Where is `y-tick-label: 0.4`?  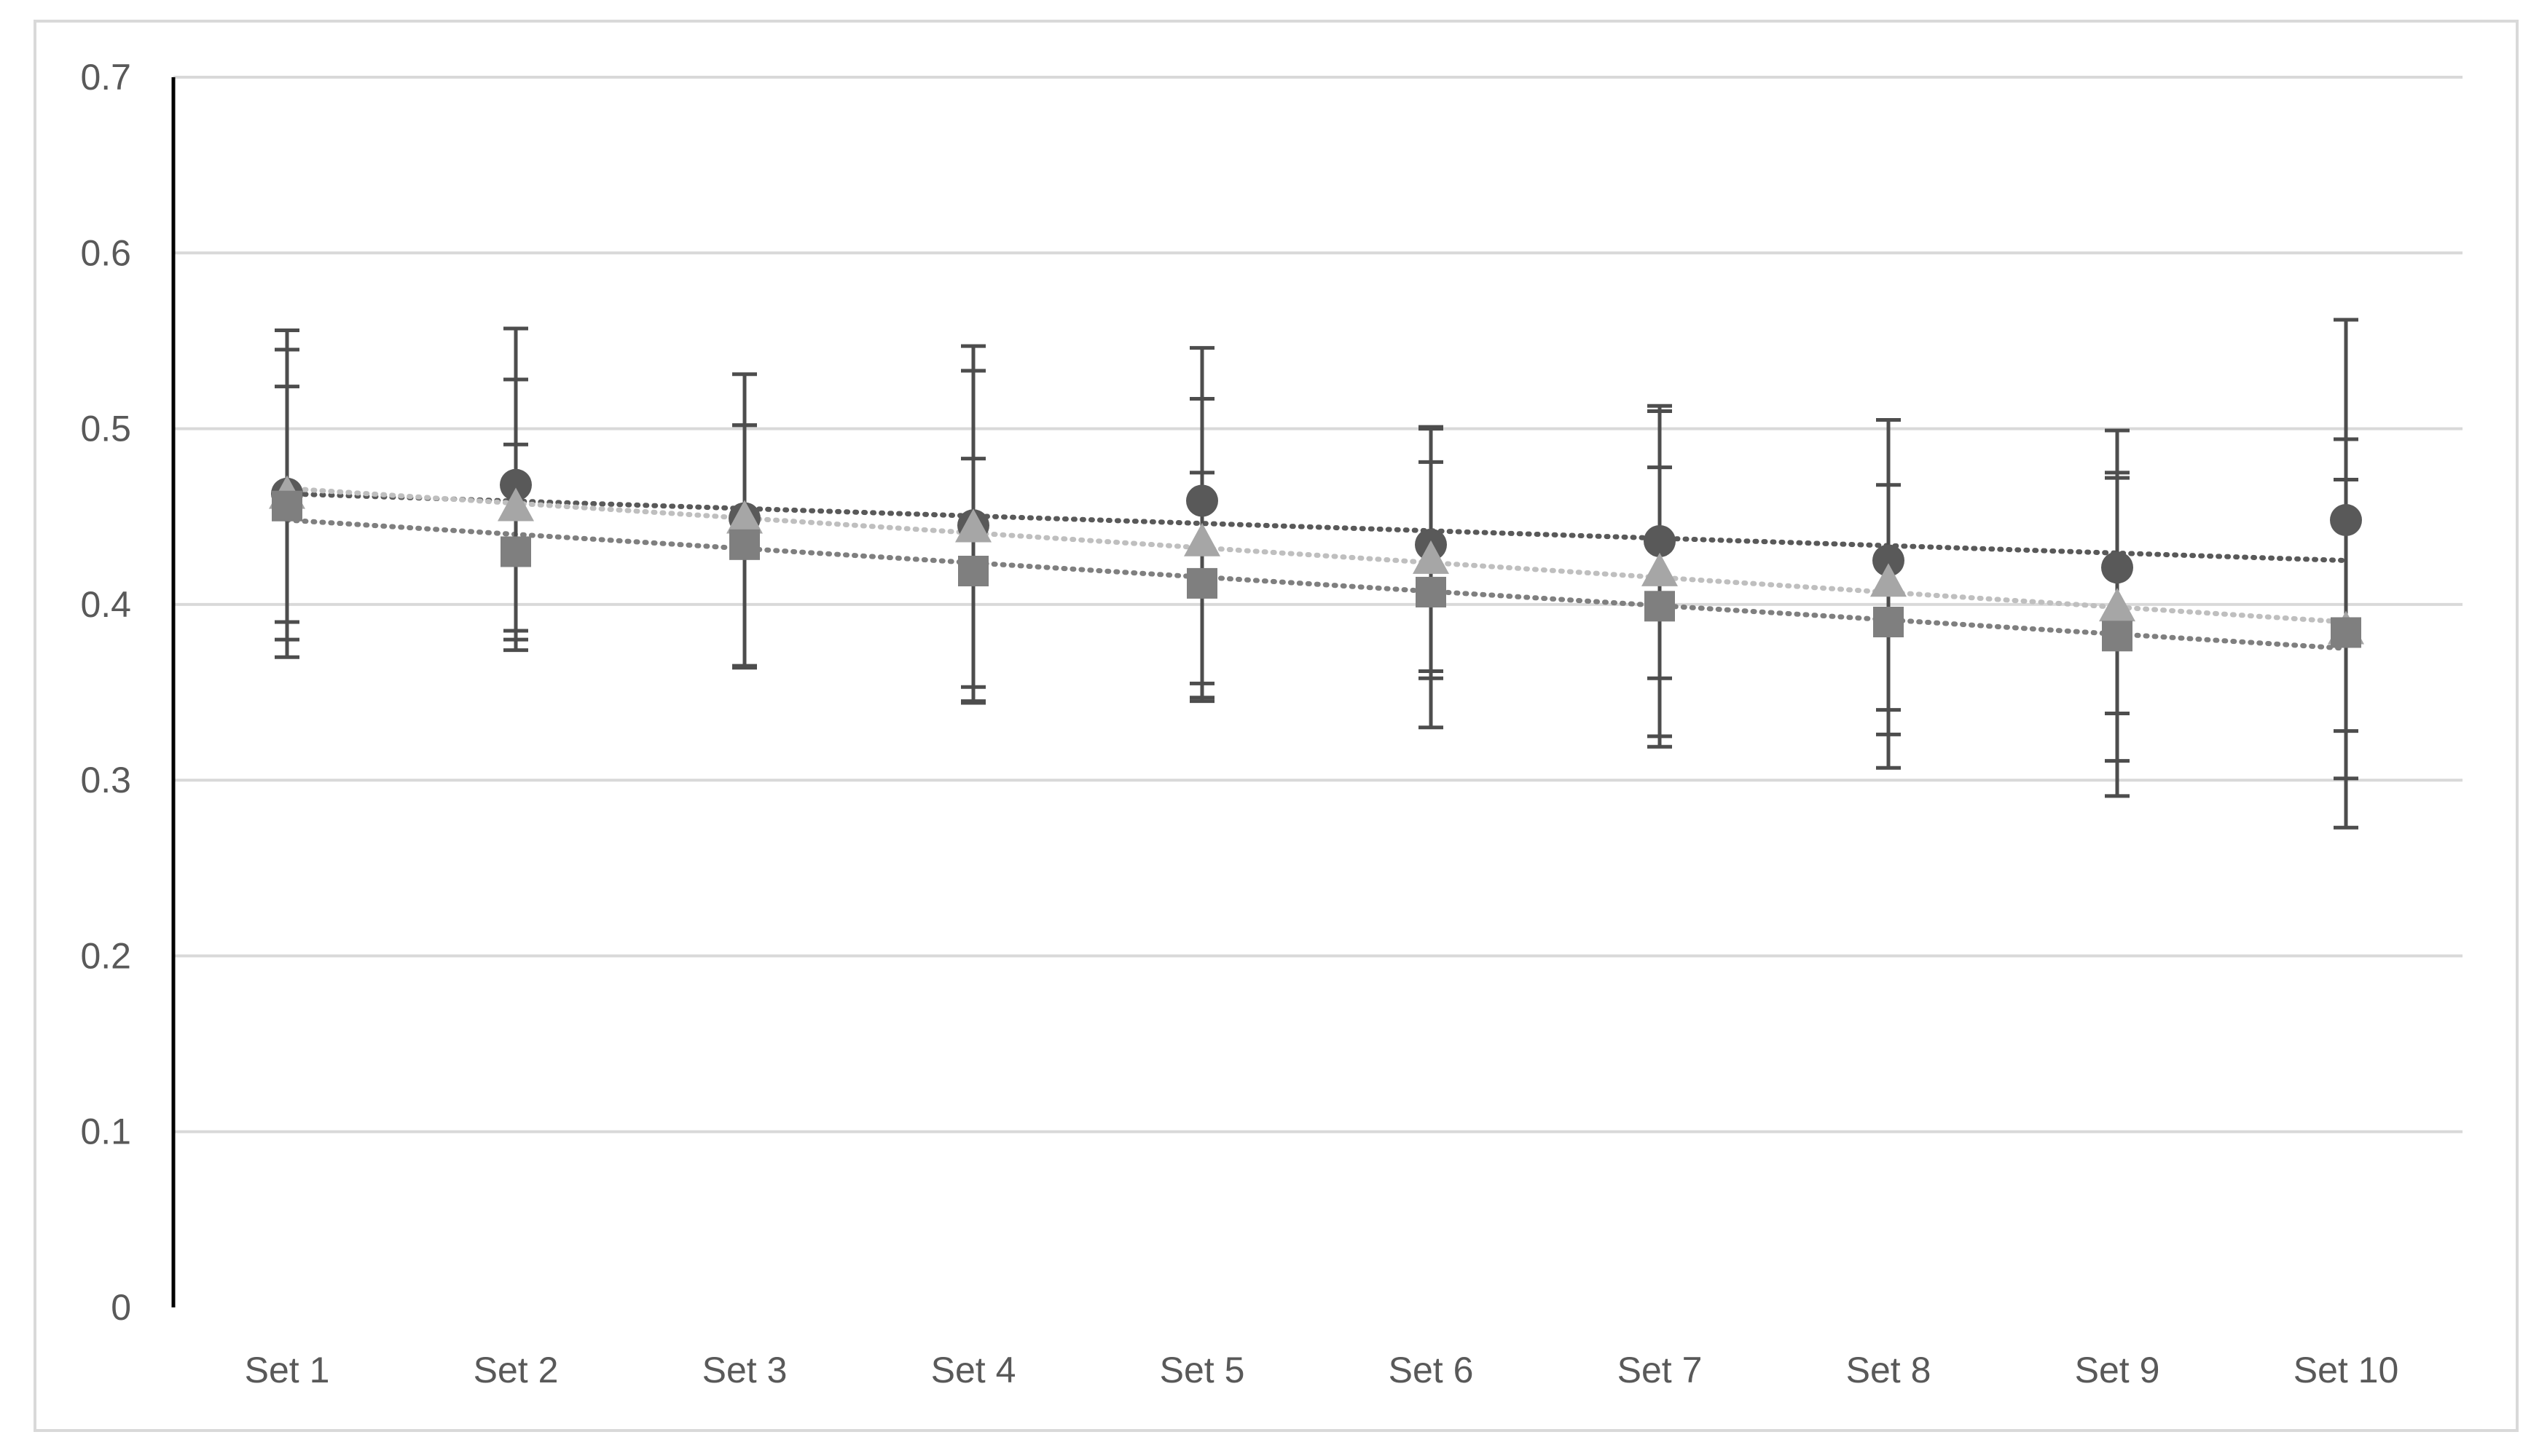 y-tick-label: 0.4 is located at coordinates (105, 604).